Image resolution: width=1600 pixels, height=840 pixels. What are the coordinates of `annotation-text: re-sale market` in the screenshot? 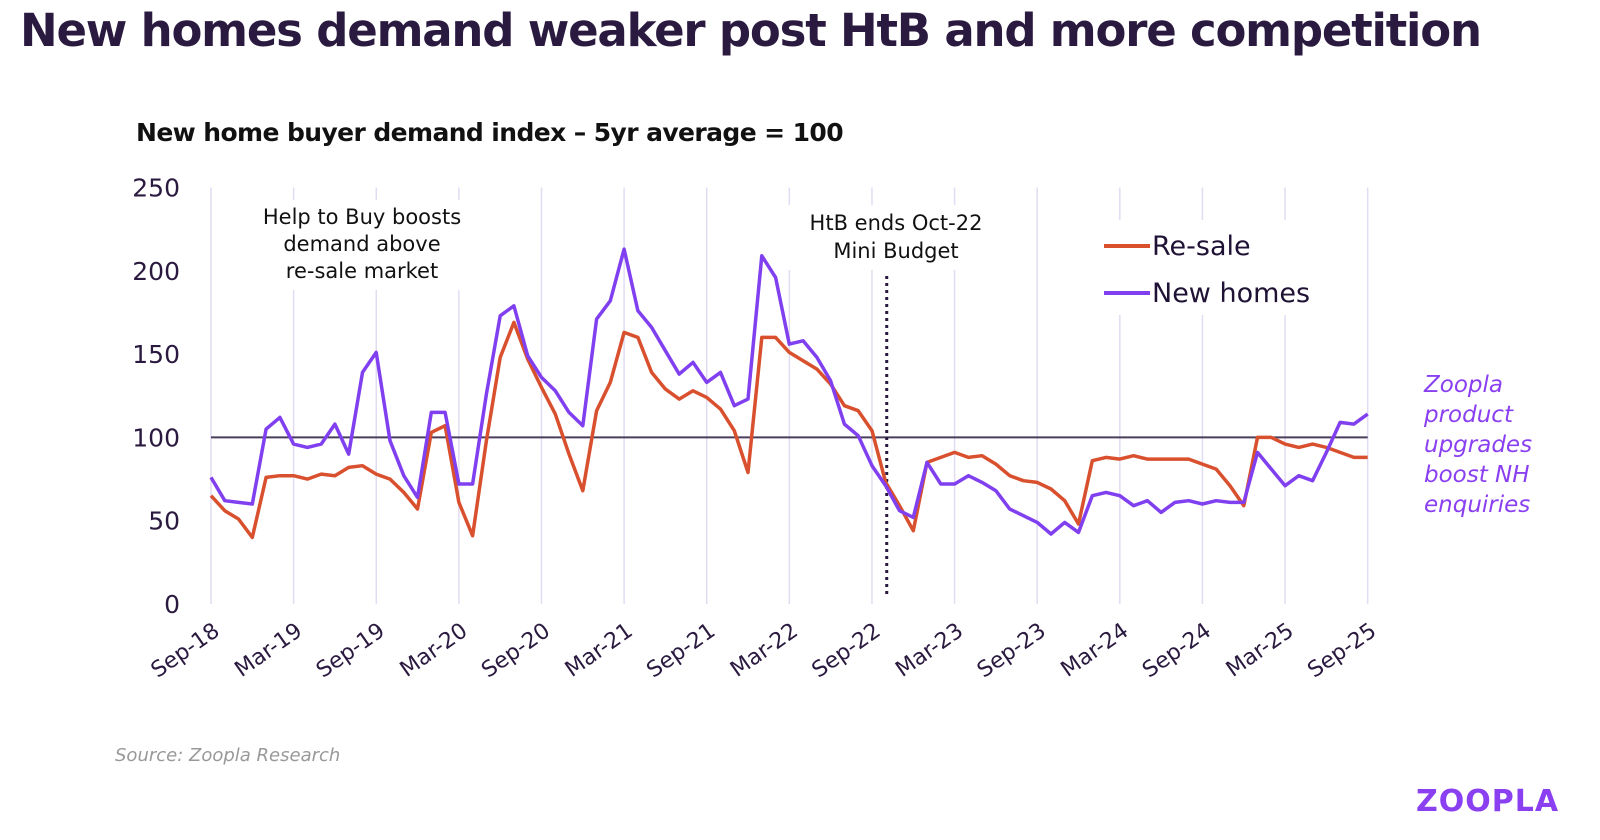 It's located at (362, 271).